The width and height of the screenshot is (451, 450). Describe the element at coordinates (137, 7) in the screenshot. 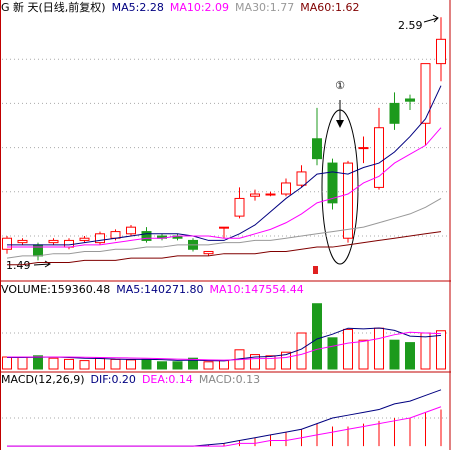

I see `legend-entry: MA5:2.28` at that location.